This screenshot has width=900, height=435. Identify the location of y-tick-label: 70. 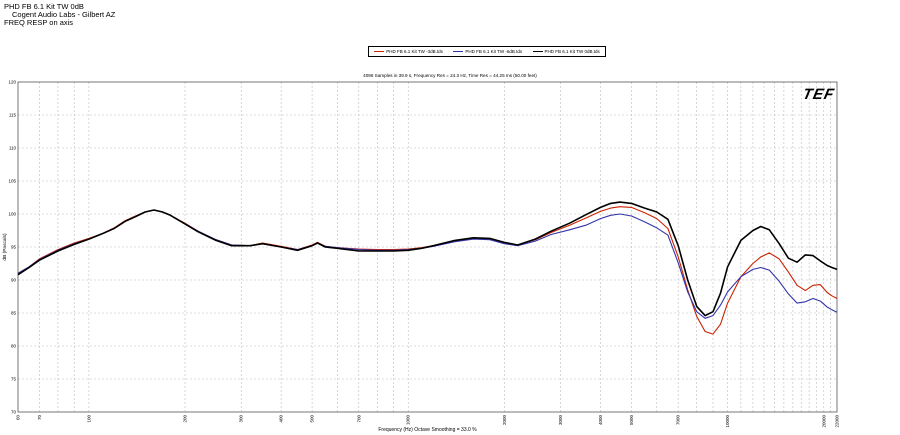
(14, 412).